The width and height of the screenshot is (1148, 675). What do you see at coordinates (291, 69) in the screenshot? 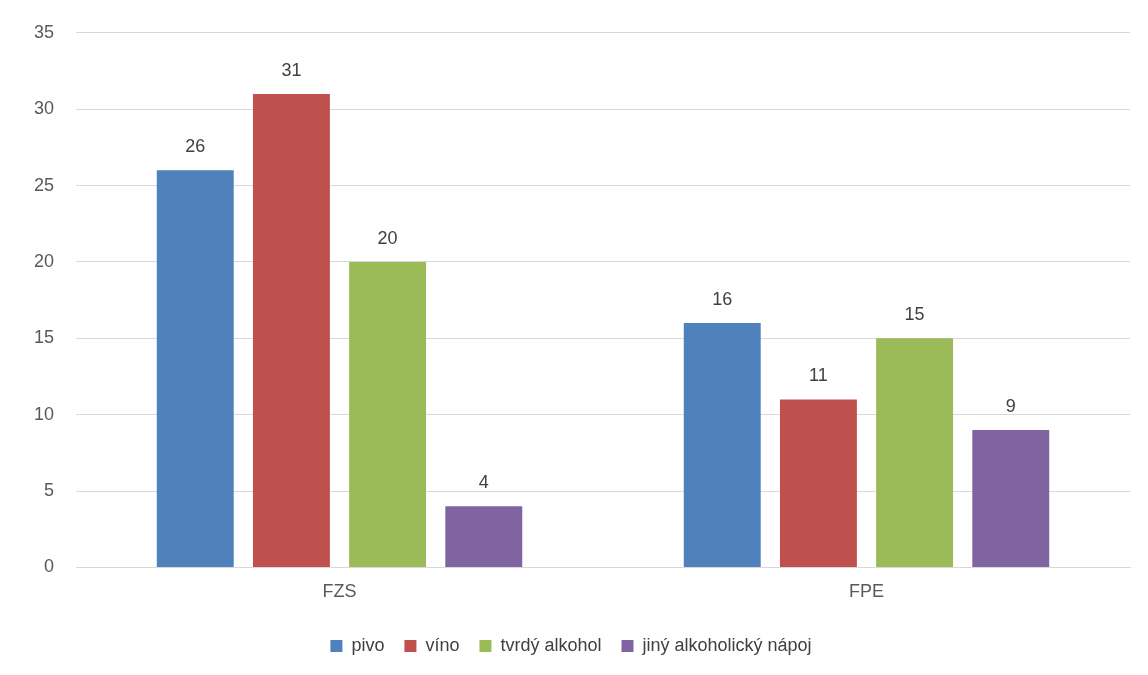
I see `data-label: 31` at bounding box center [291, 69].